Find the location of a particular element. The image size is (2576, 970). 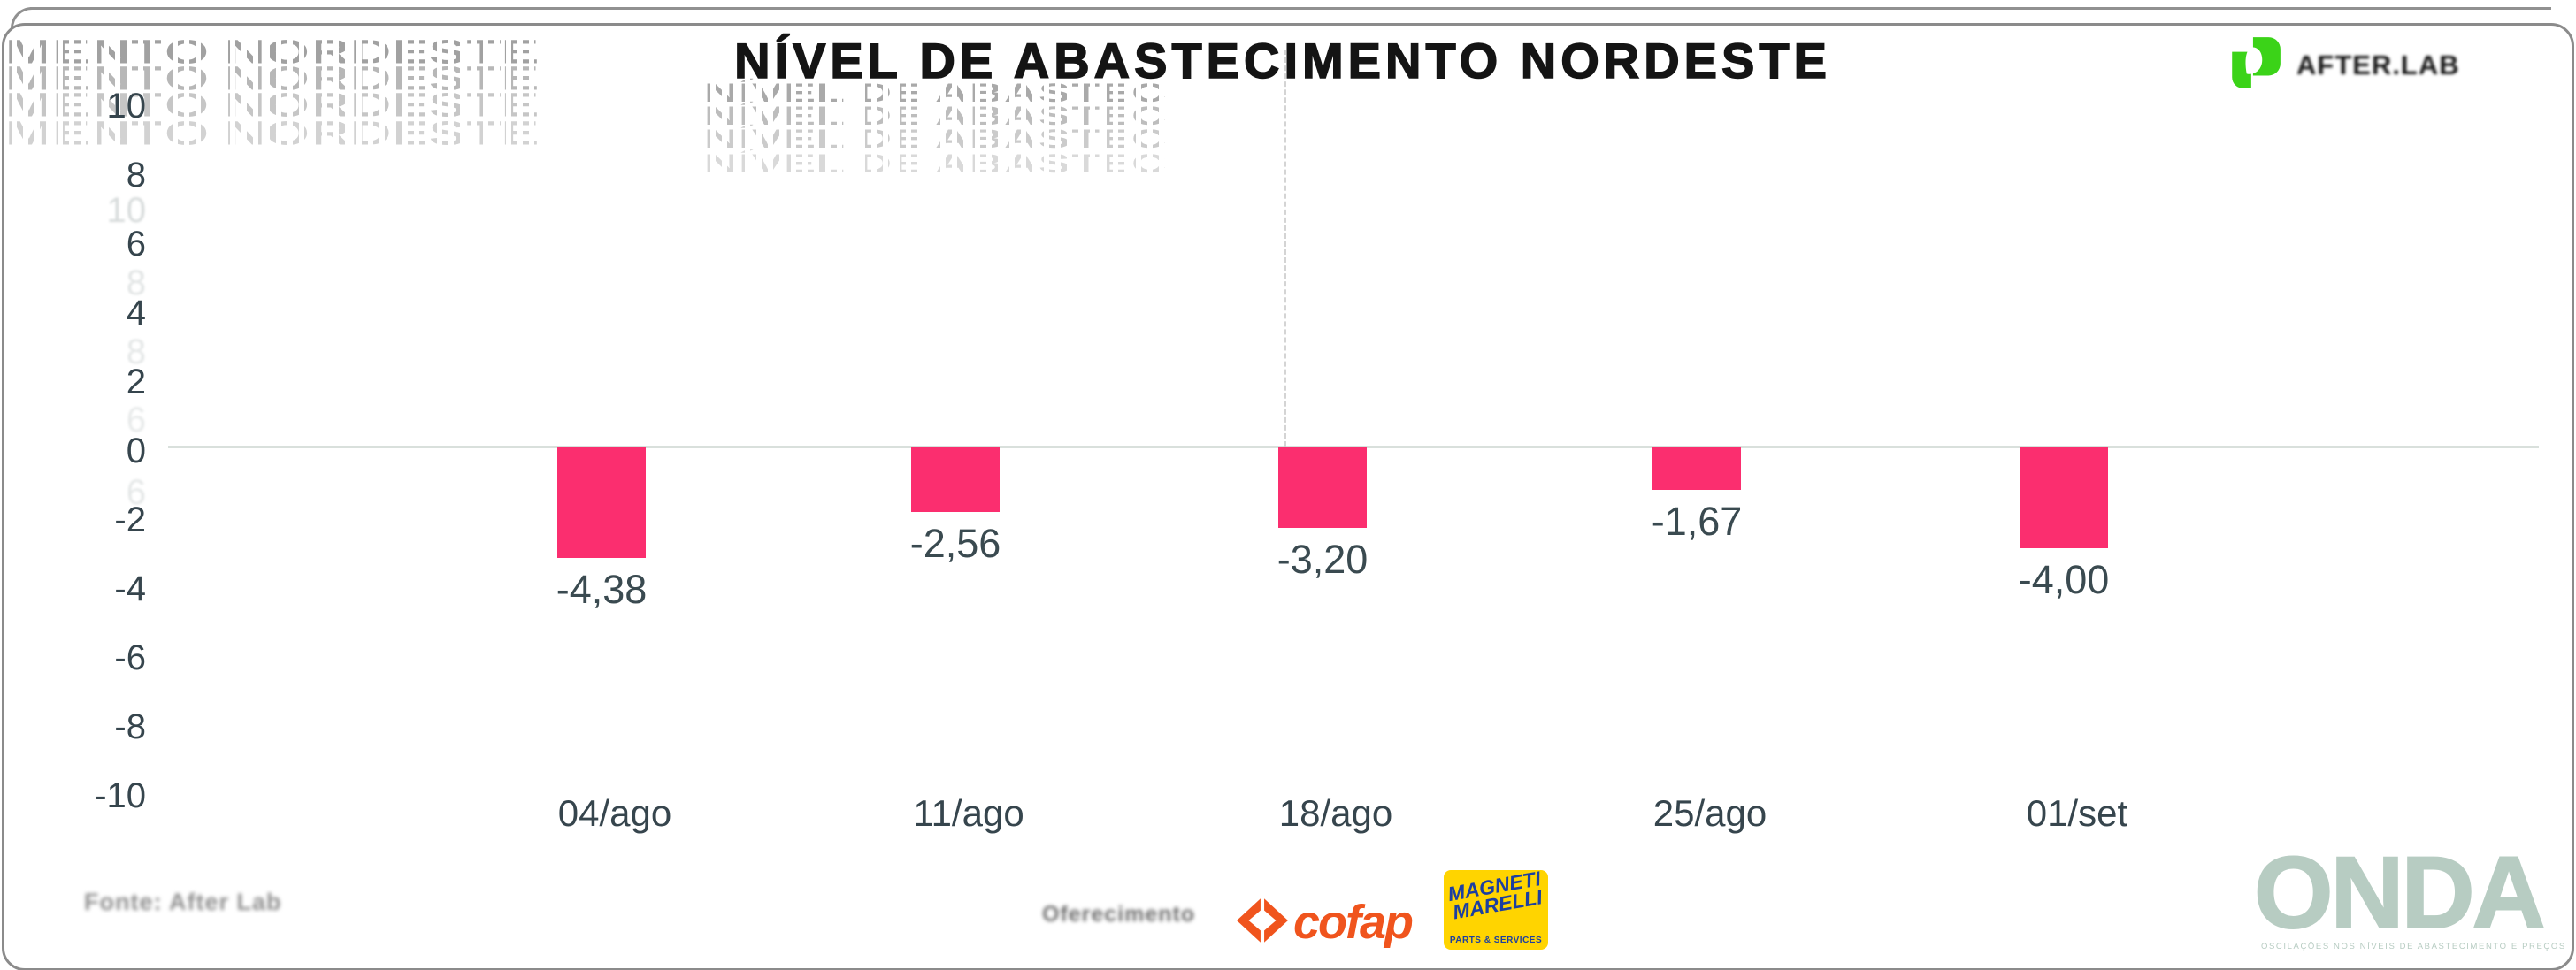

ghost-card-edge is located at coordinates (1290, 8).